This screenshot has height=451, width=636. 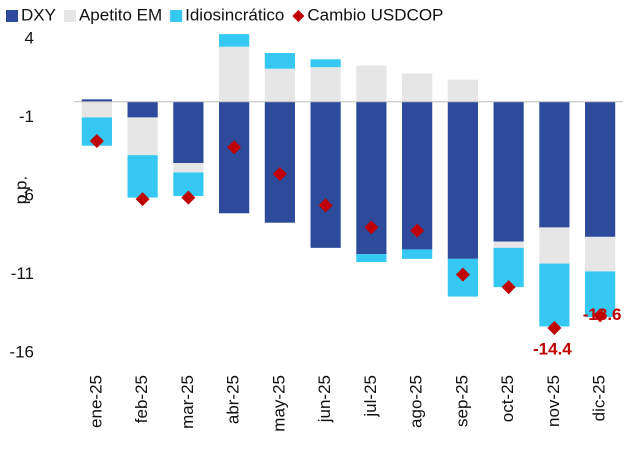 I want to click on x-tick-label: ago-25, so click(x=416, y=401).